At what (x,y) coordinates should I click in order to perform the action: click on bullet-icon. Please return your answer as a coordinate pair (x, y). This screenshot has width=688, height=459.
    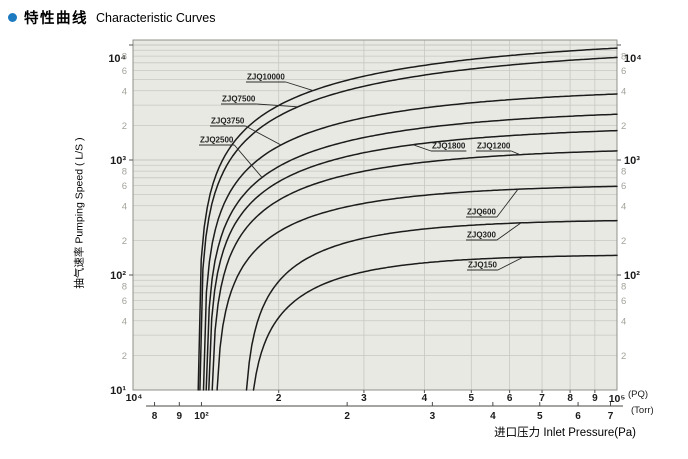
    Looking at the image, I should click on (12, 17).